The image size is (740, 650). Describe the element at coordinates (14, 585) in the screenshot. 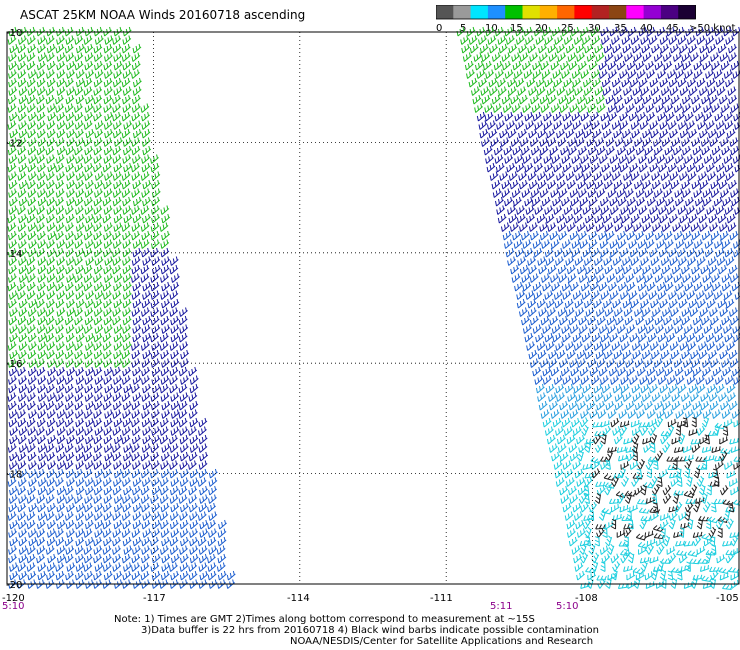

I see `latitude-label: -20` at that location.